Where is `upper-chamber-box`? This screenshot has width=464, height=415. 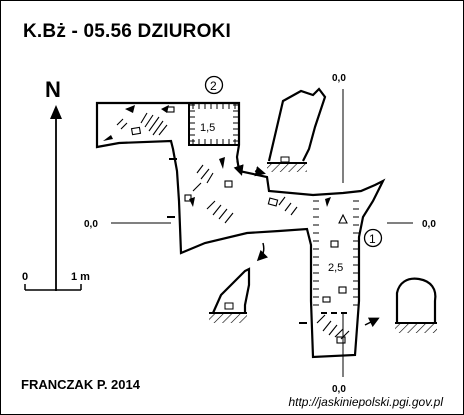
upper-chamber-box is located at coordinates (214, 124).